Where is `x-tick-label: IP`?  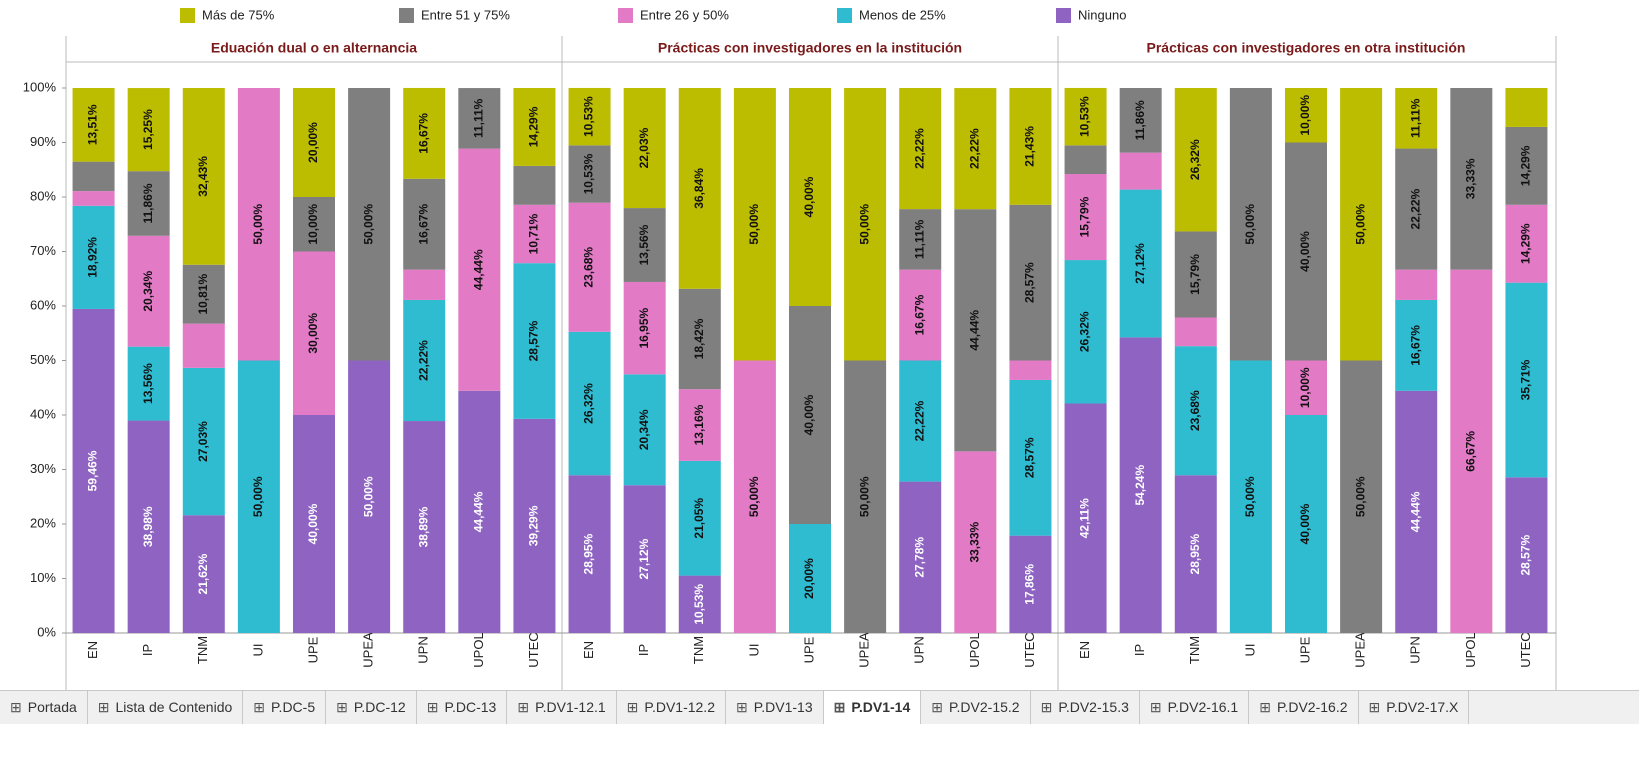
x-tick-label: IP is located at coordinates (643, 650).